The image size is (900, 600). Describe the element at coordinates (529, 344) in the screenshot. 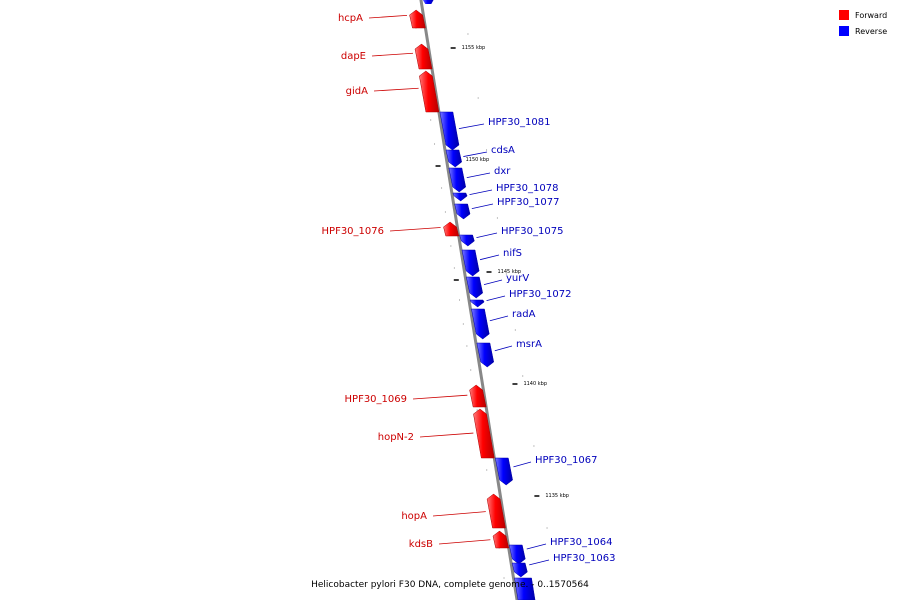

I see `gene-label: msrA` at that location.